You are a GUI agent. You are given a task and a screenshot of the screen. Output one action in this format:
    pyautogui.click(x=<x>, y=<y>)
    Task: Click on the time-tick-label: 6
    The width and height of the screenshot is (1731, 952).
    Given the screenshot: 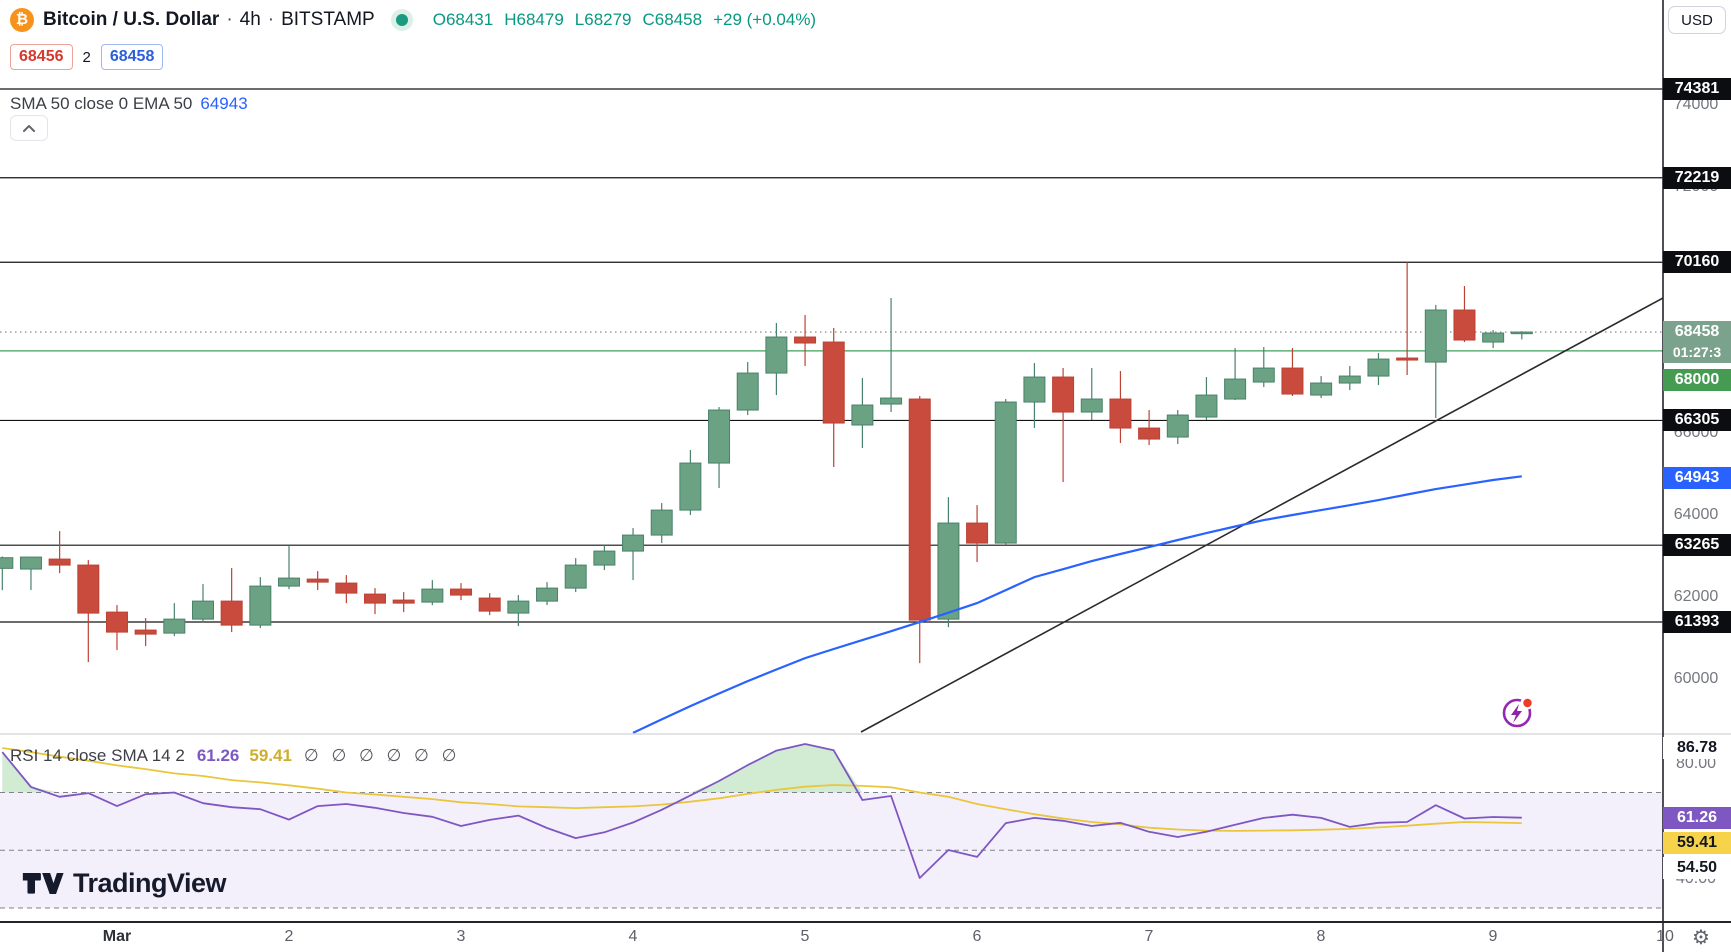 What is the action you would take?
    pyautogui.click(x=977, y=936)
    